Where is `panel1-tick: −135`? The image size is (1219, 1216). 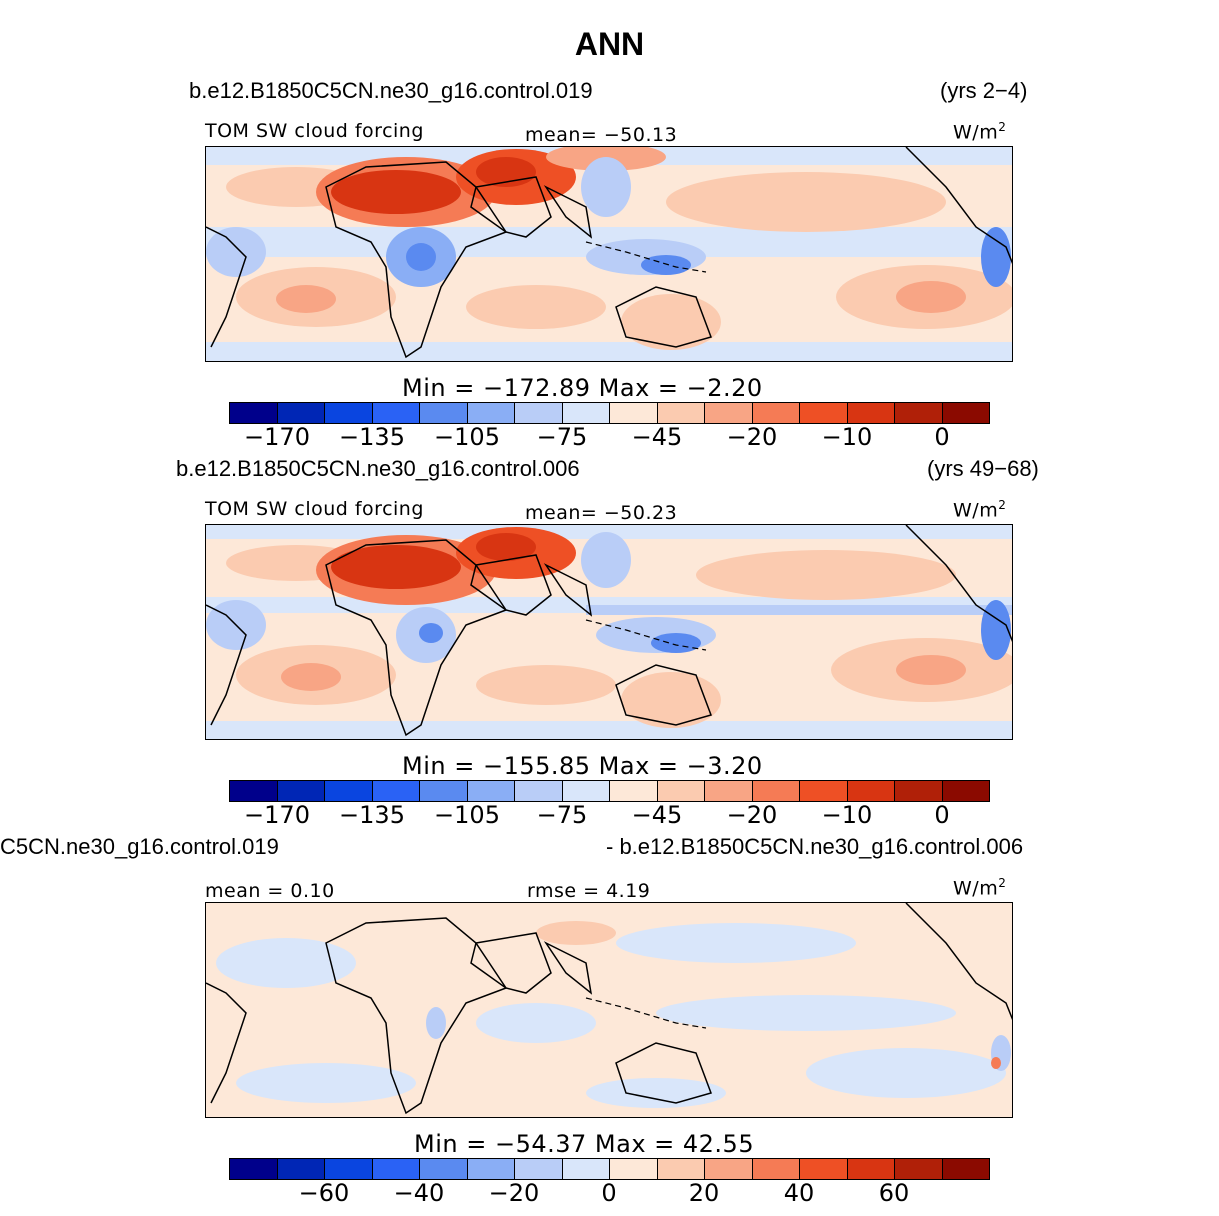 panel1-tick: −135 is located at coordinates (372, 437).